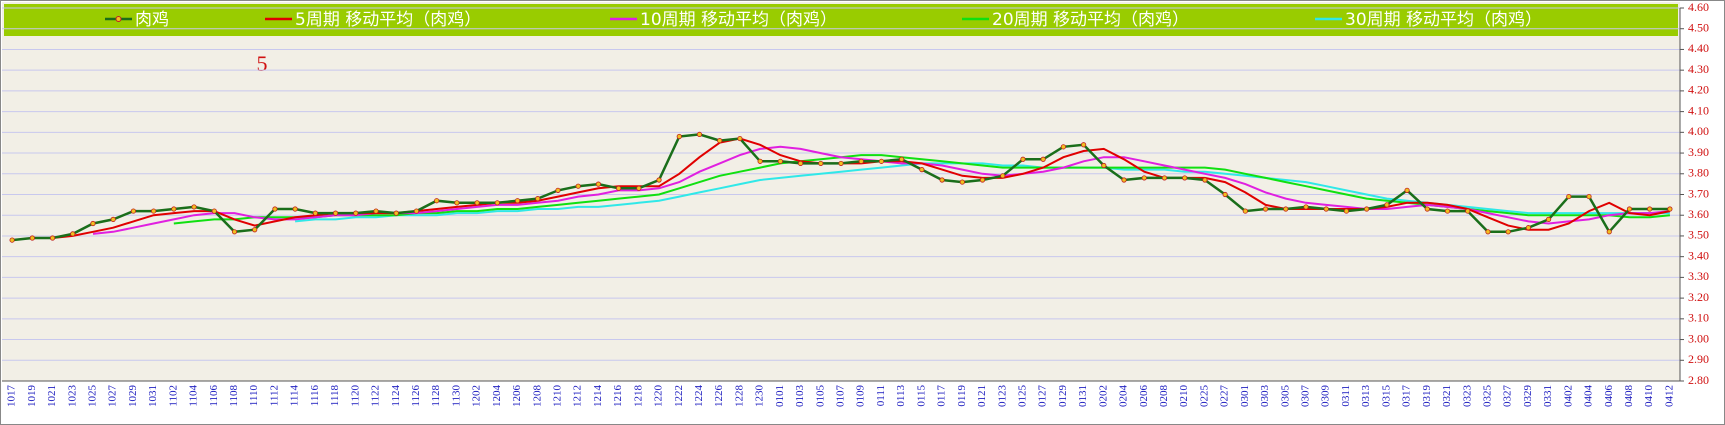 Image resolution: width=1725 pixels, height=425 pixels. What do you see at coordinates (1698, 7) in the screenshot?
I see `y-tick-label: 4.60` at bounding box center [1698, 7].